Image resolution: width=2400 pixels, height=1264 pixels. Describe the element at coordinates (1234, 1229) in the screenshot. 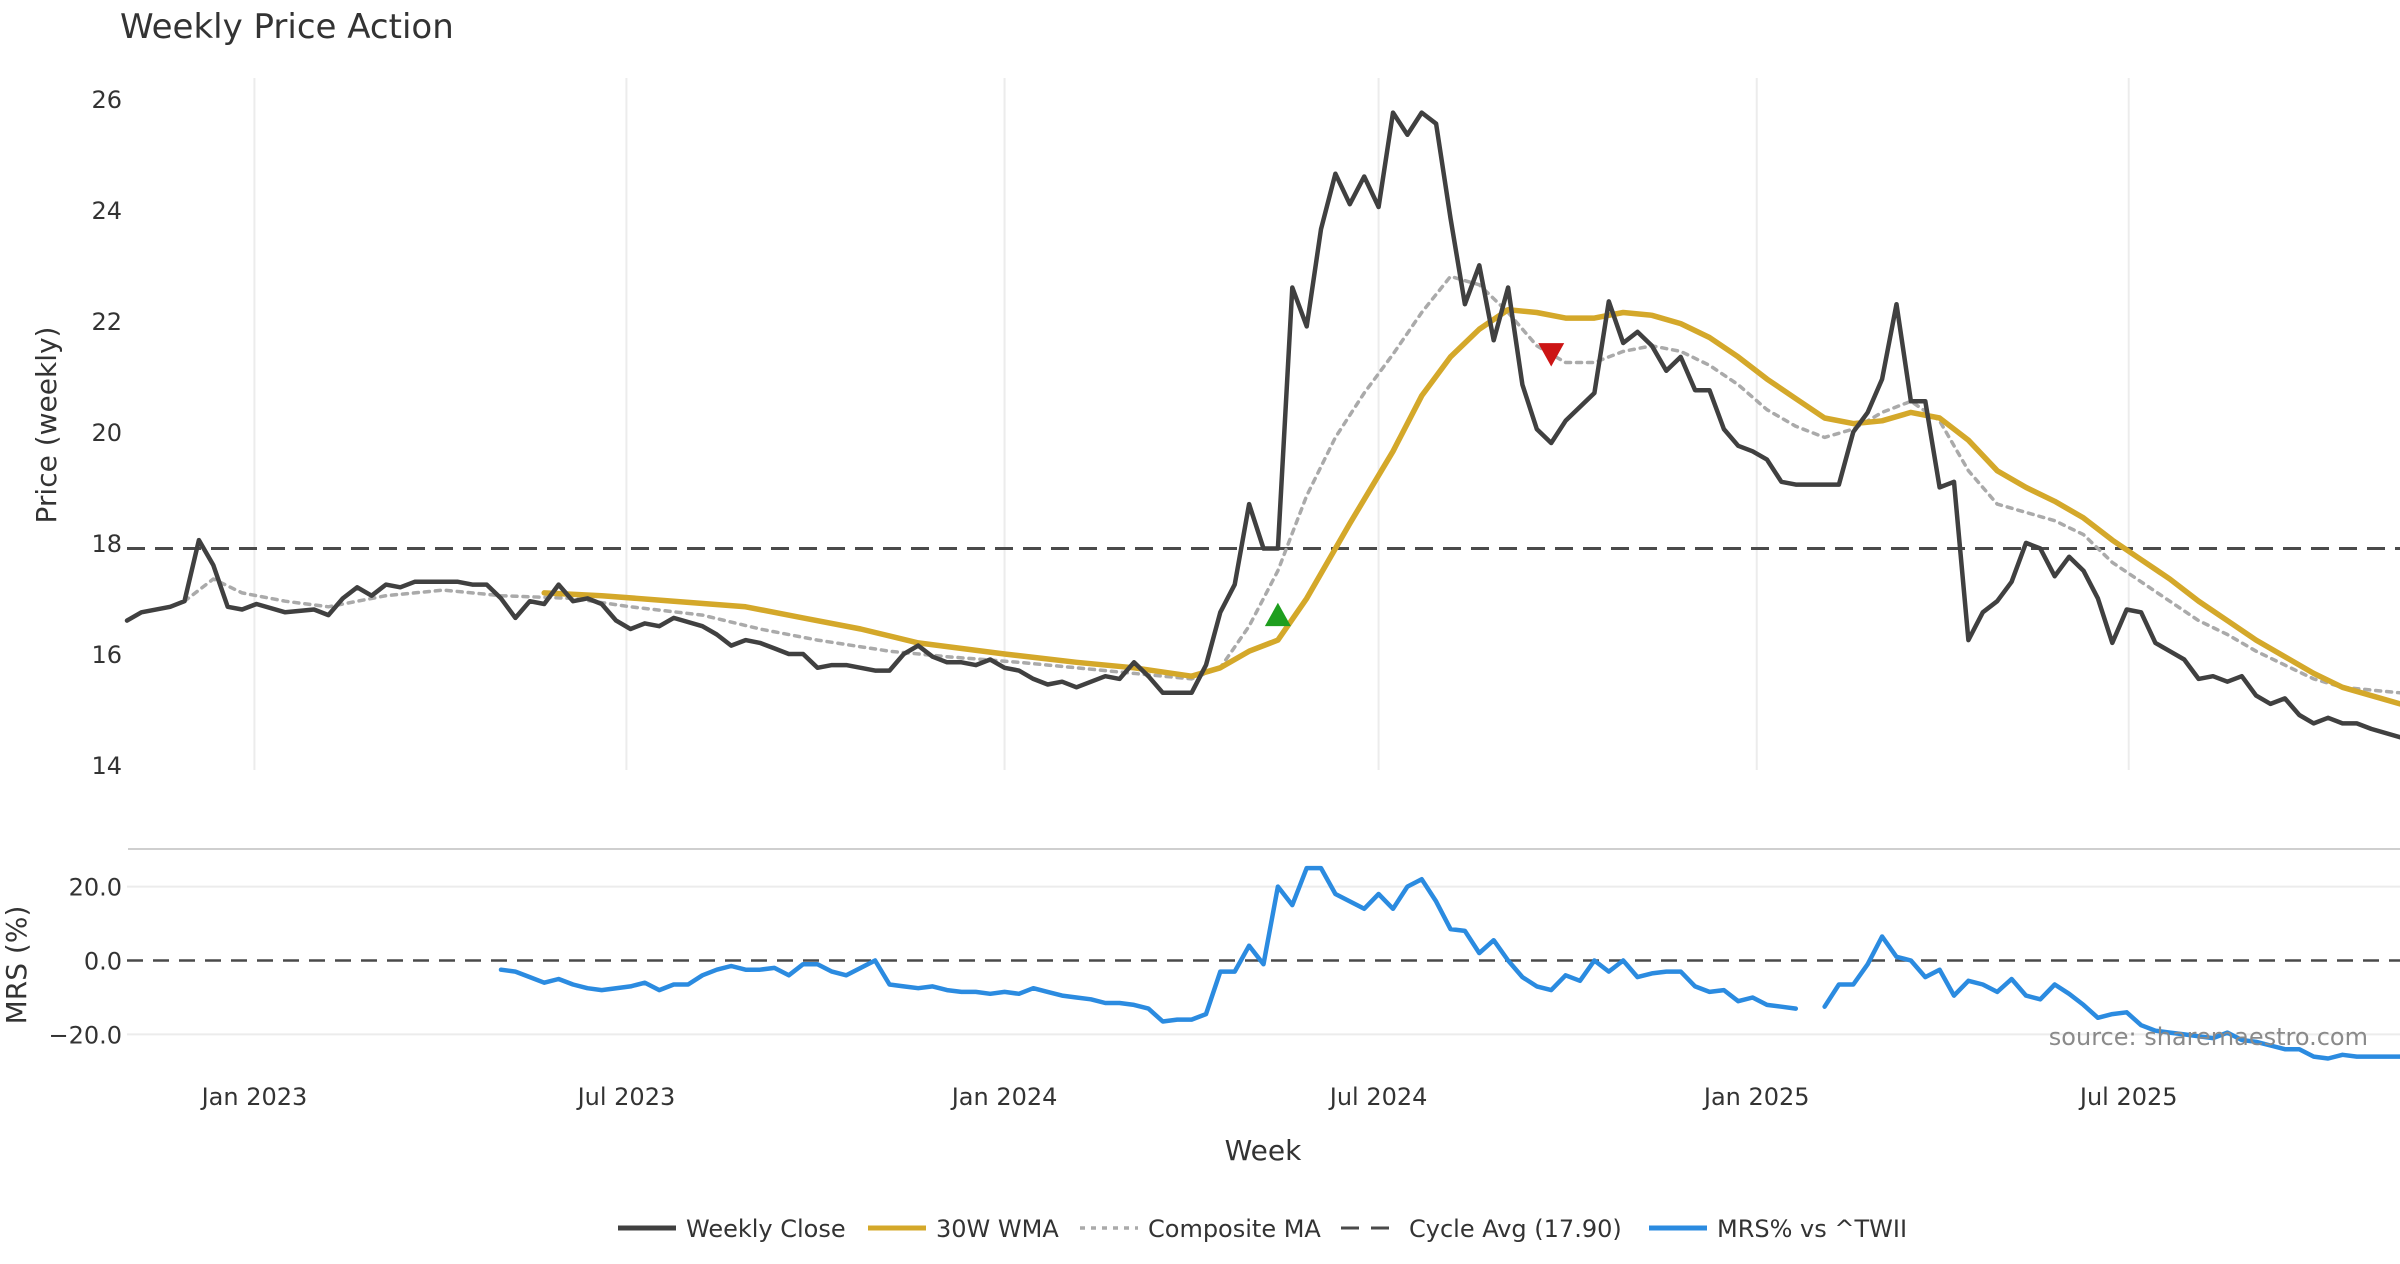

I see `legend-label: Composite MA` at that location.